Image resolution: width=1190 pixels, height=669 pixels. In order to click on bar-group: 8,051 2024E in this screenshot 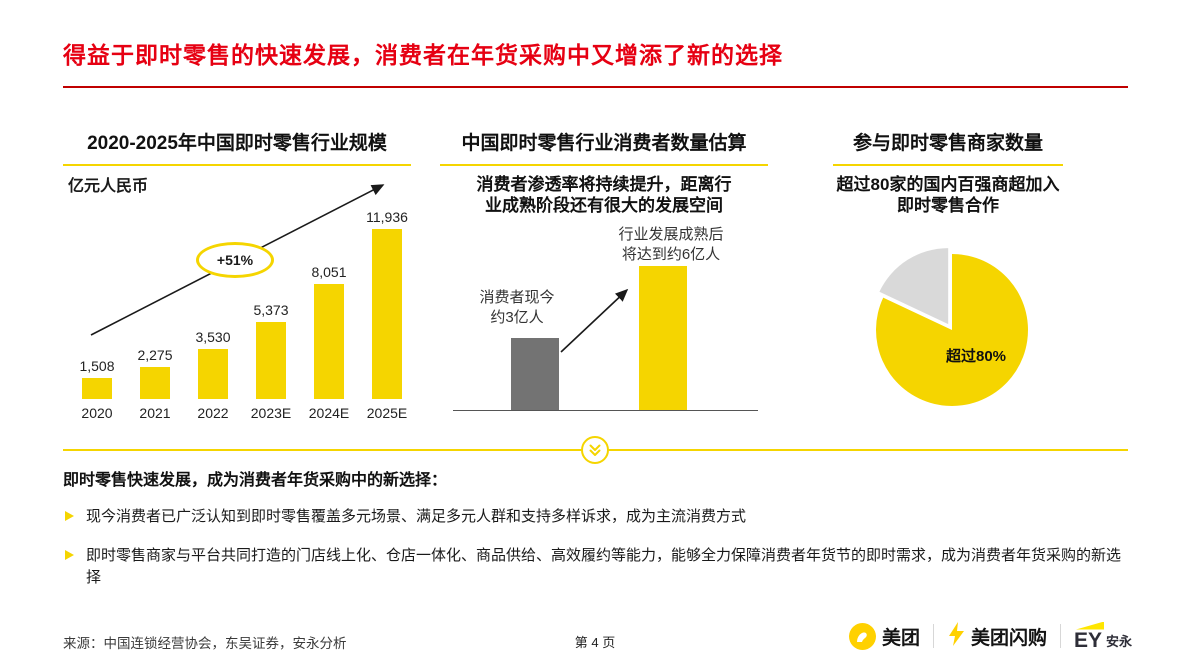, I will do `click(329, 342)`.